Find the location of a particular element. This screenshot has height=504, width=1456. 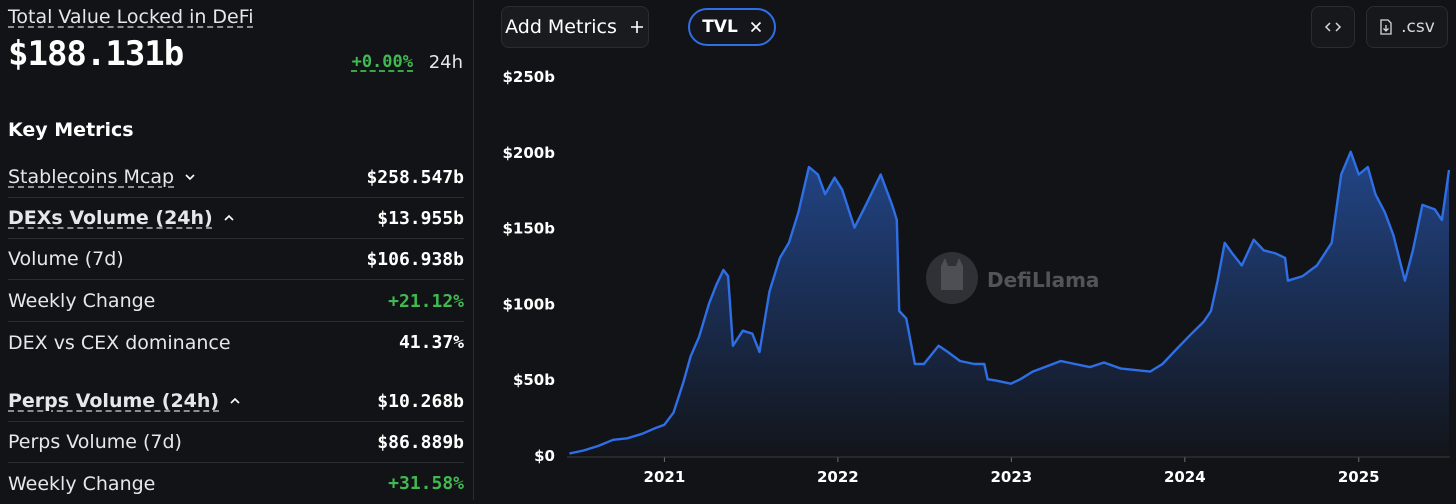

tvl-chip-label: TVL is located at coordinates (720, 27).